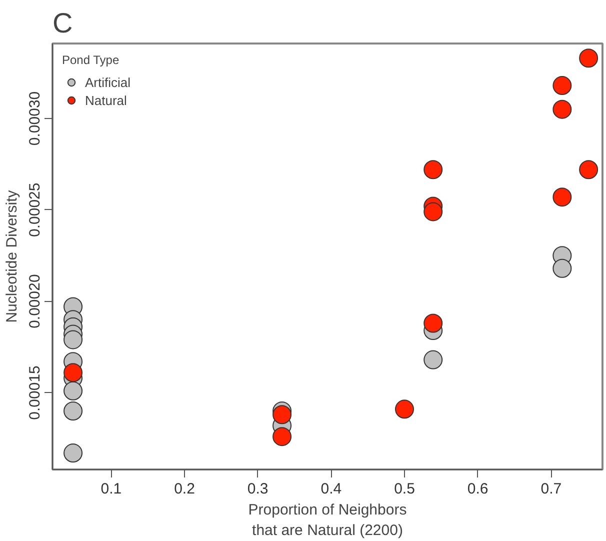 The image size is (606, 541). Describe the element at coordinates (91, 60) in the screenshot. I see `legend-title: Pond Type` at that location.